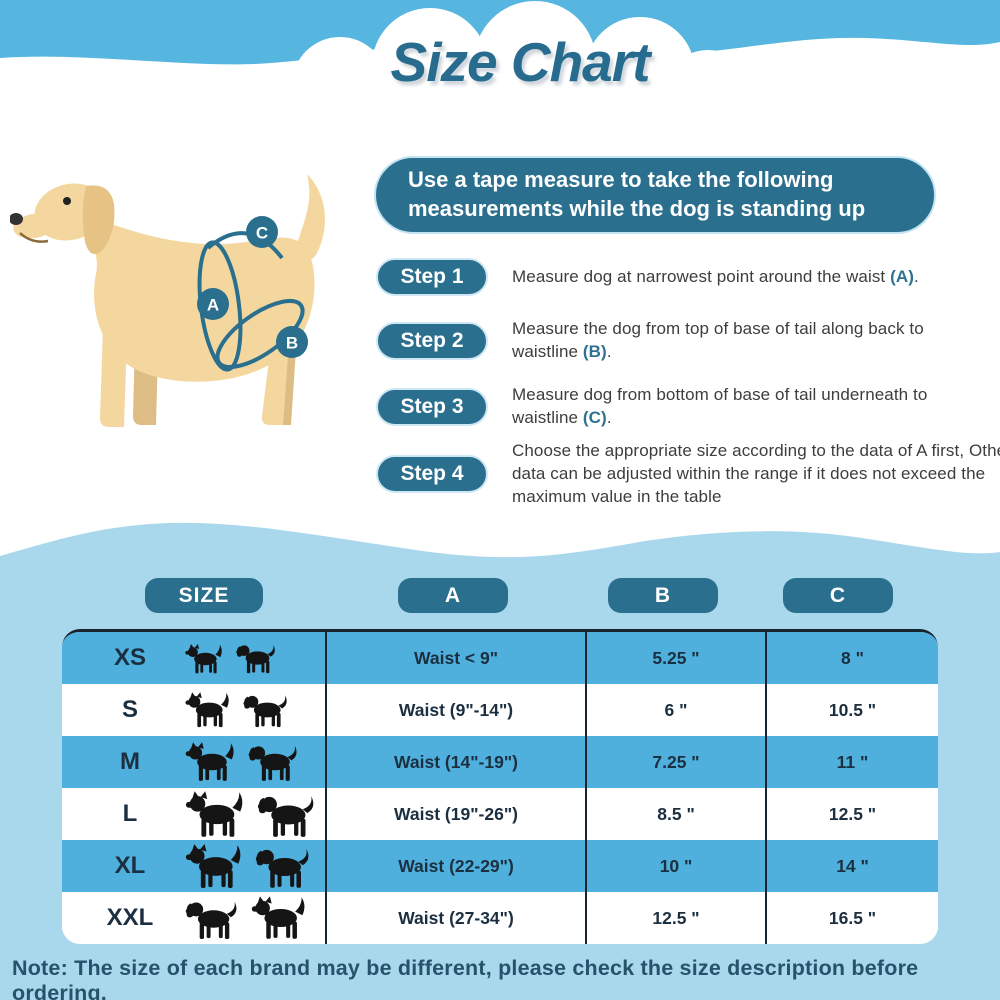 This screenshot has width=1000, height=1000. I want to click on measure-badge-b: B, so click(292, 342).